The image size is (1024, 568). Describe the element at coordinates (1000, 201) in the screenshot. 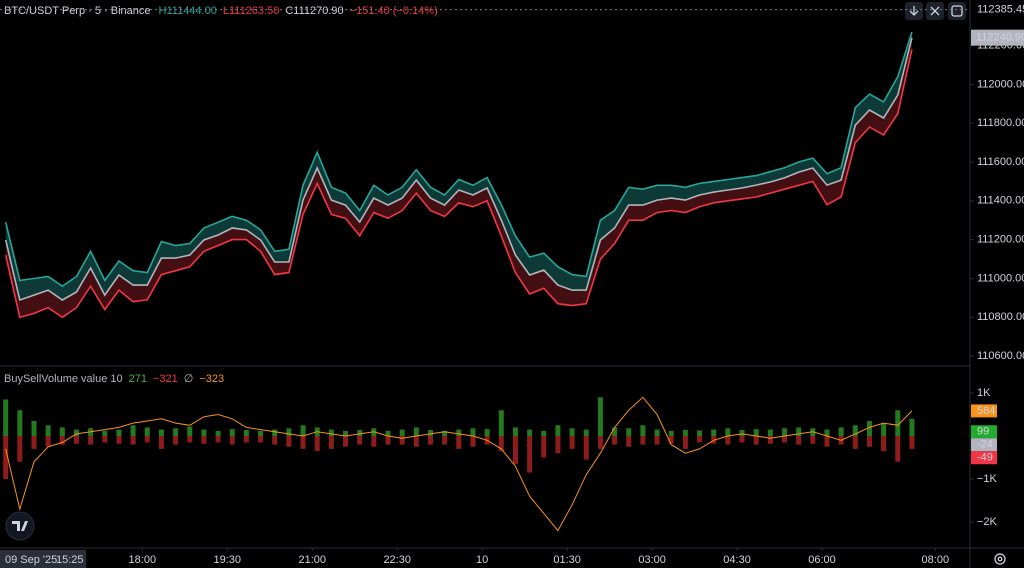

I see `y-tick-label: 111400.00` at that location.